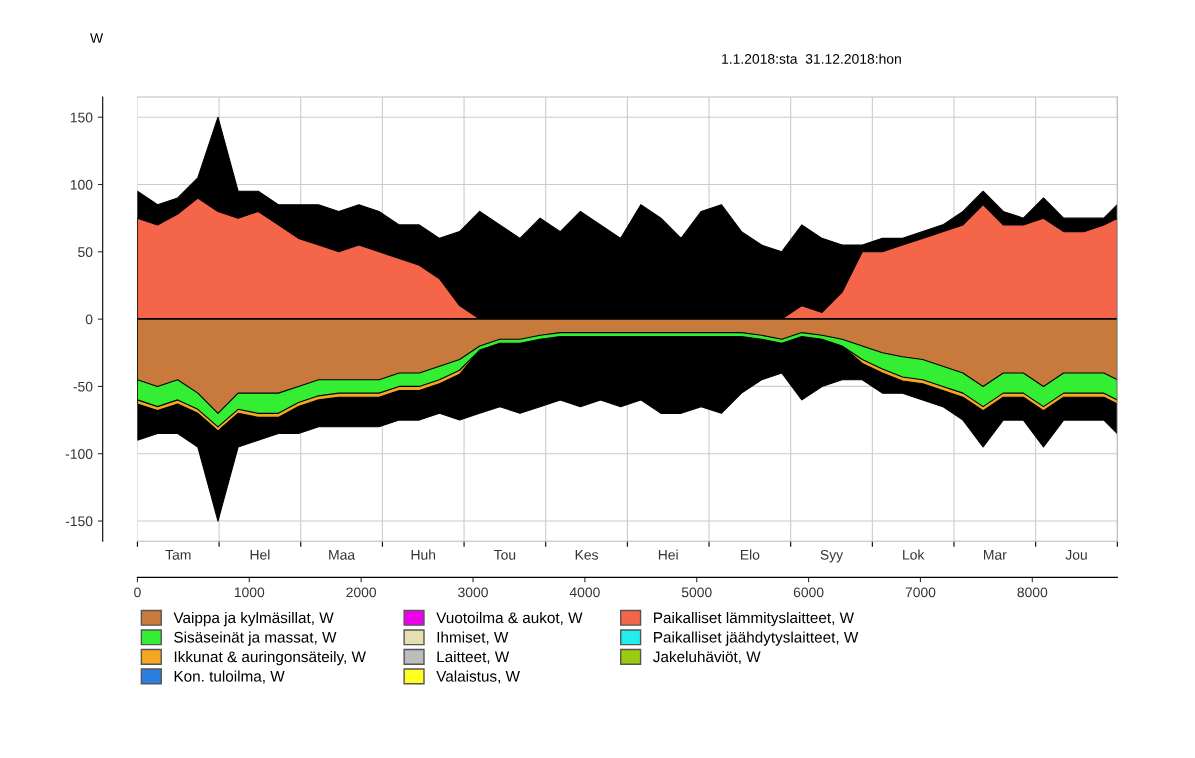 This screenshot has height=758, width=1195. What do you see at coordinates (1032, 592) in the screenshot?
I see `x-tick-label: 8000` at bounding box center [1032, 592].